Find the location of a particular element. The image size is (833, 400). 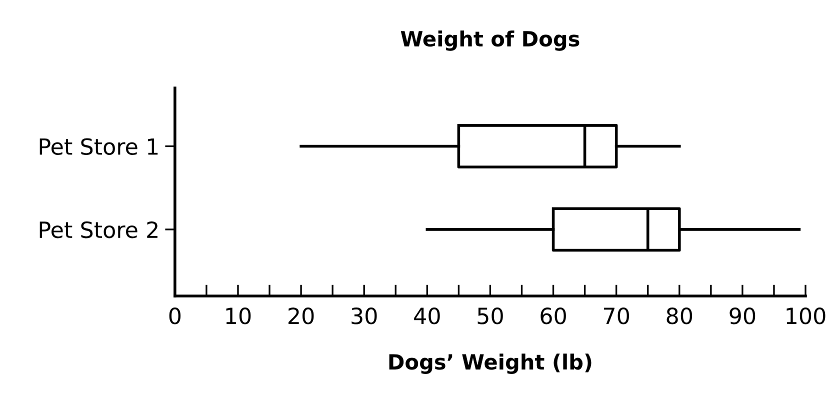

x-tick-label: 80 is located at coordinates (679, 316).